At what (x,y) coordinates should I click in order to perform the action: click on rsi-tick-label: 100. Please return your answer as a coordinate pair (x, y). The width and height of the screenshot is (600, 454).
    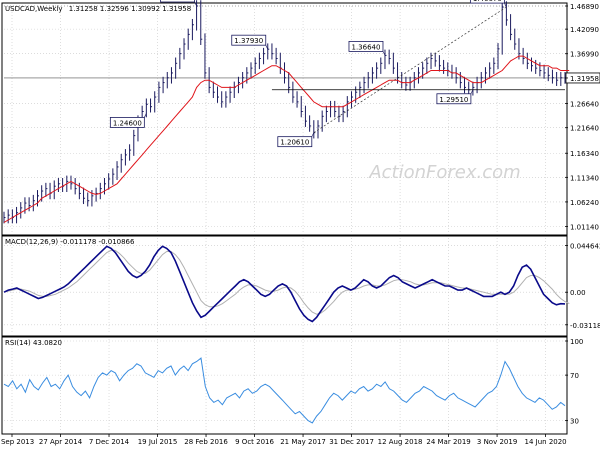
    Looking at the image, I should click on (576, 342).